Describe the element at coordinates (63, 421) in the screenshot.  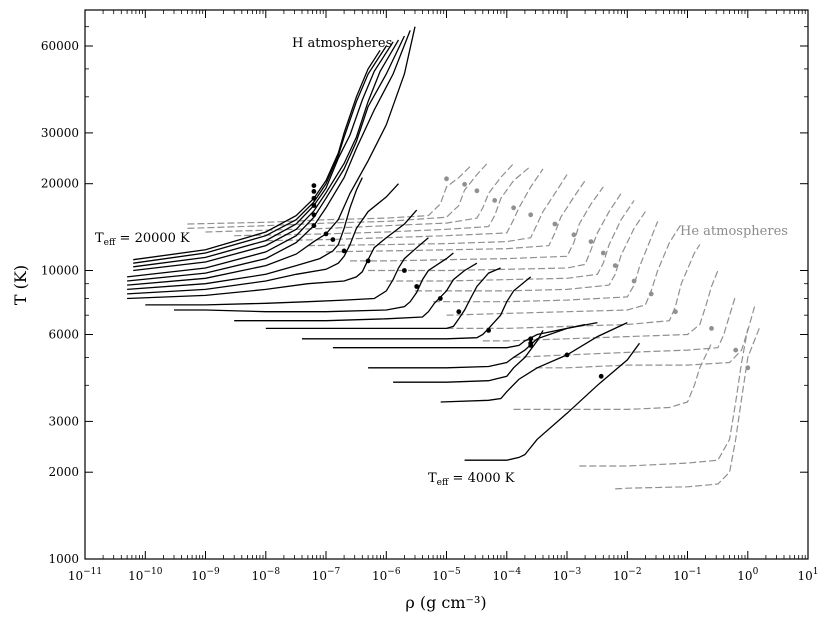
I see `y-tick-label: 3000` at that location.